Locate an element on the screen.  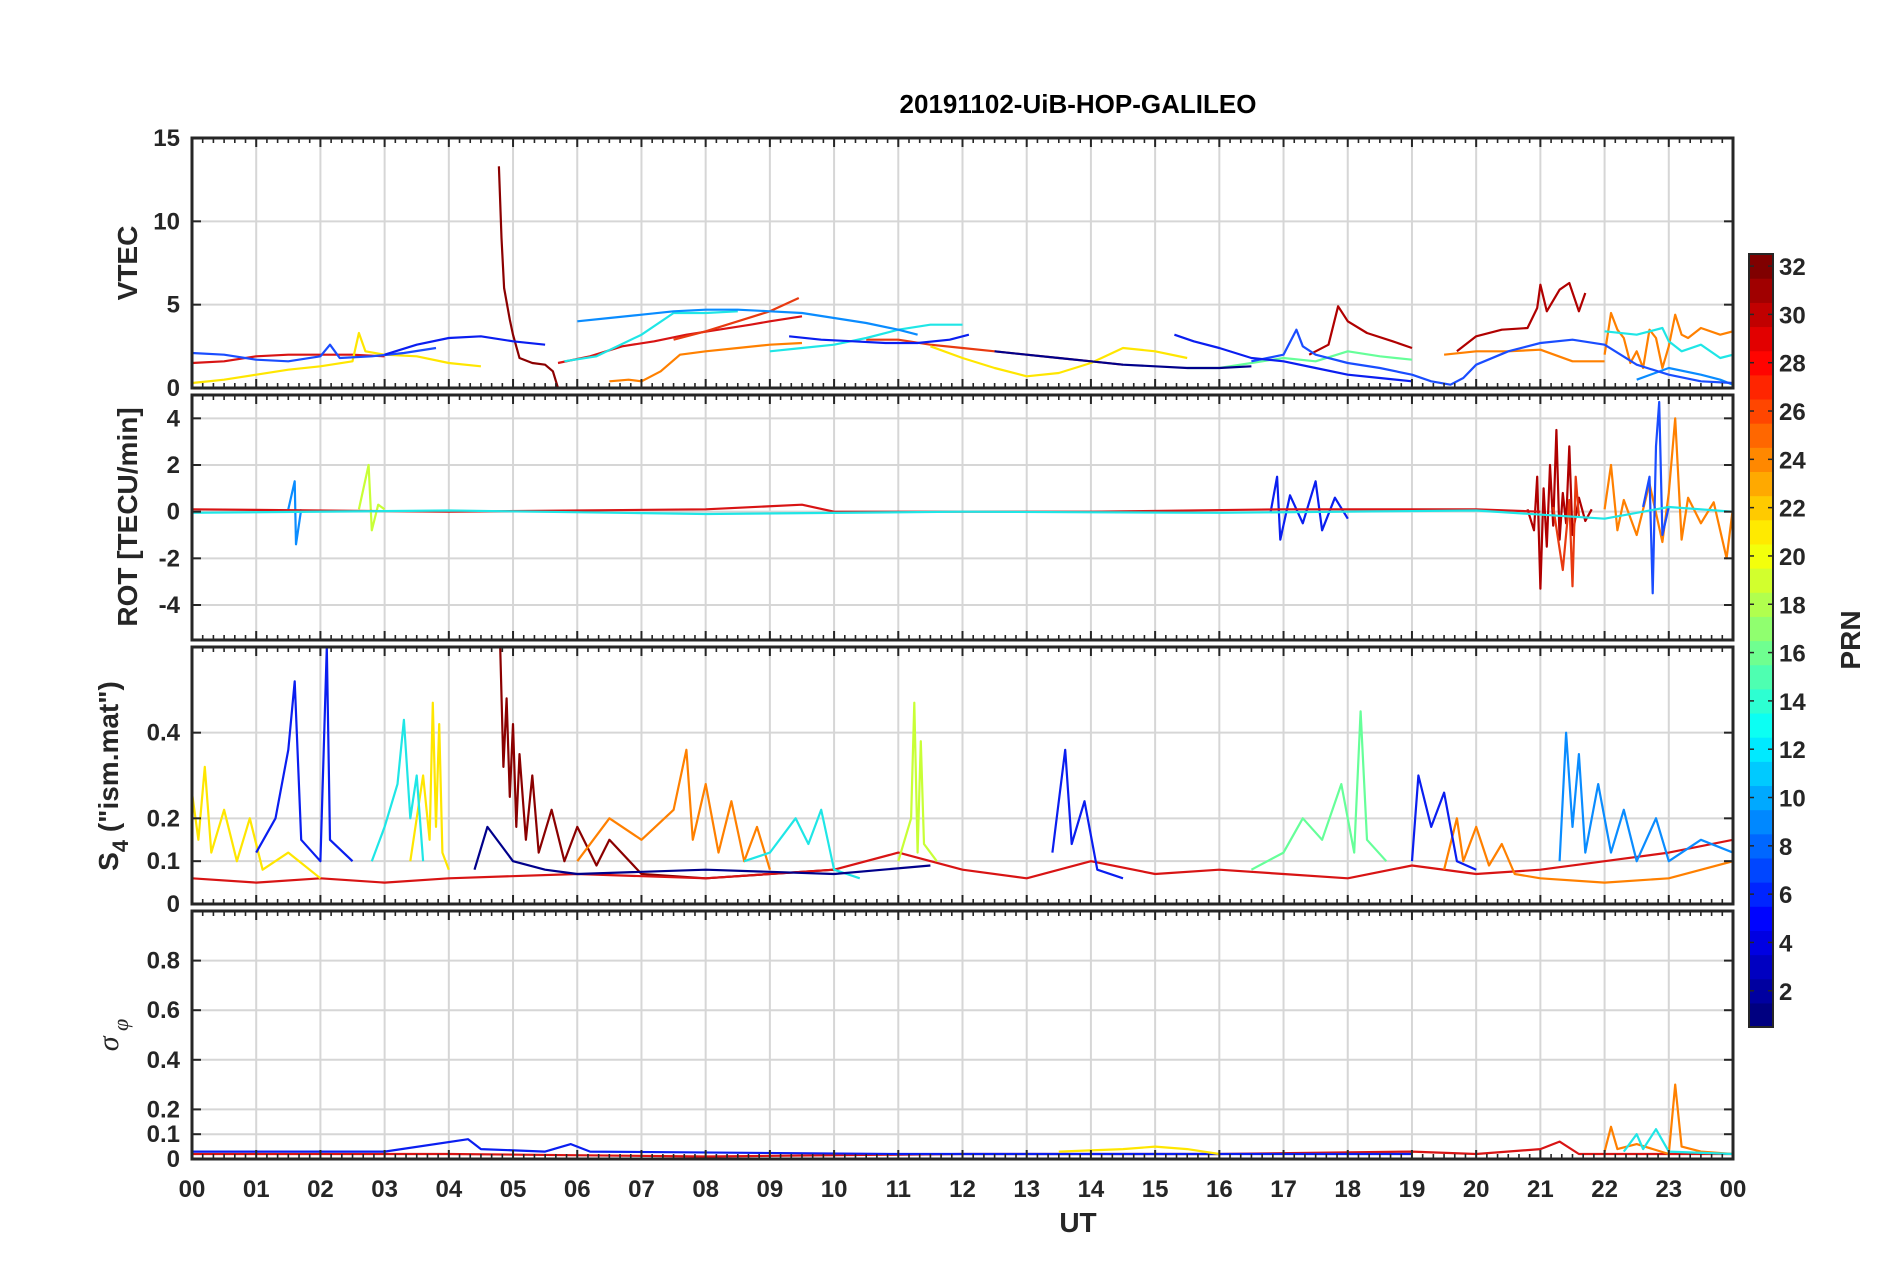
panel-2-data is located at coordinates (962, 497).